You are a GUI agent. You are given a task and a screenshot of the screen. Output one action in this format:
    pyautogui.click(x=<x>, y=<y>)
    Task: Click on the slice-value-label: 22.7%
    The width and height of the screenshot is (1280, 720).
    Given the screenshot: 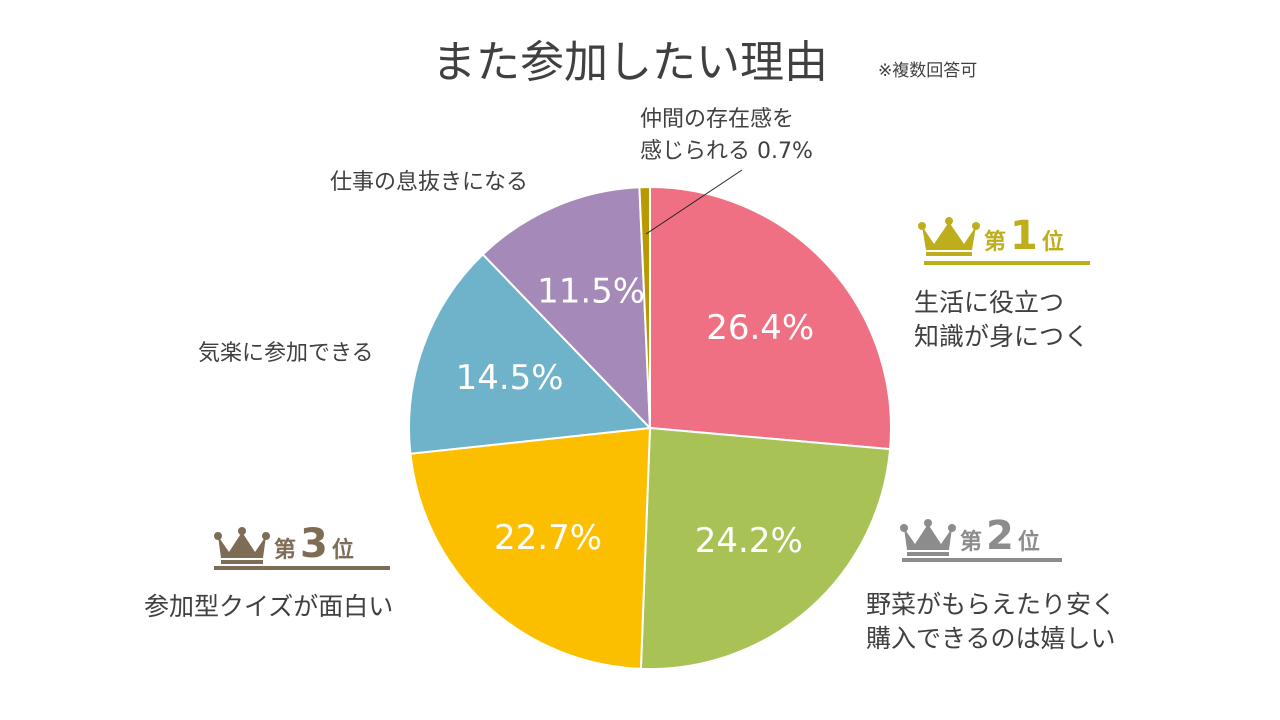 What is the action you would take?
    pyautogui.click(x=548, y=538)
    